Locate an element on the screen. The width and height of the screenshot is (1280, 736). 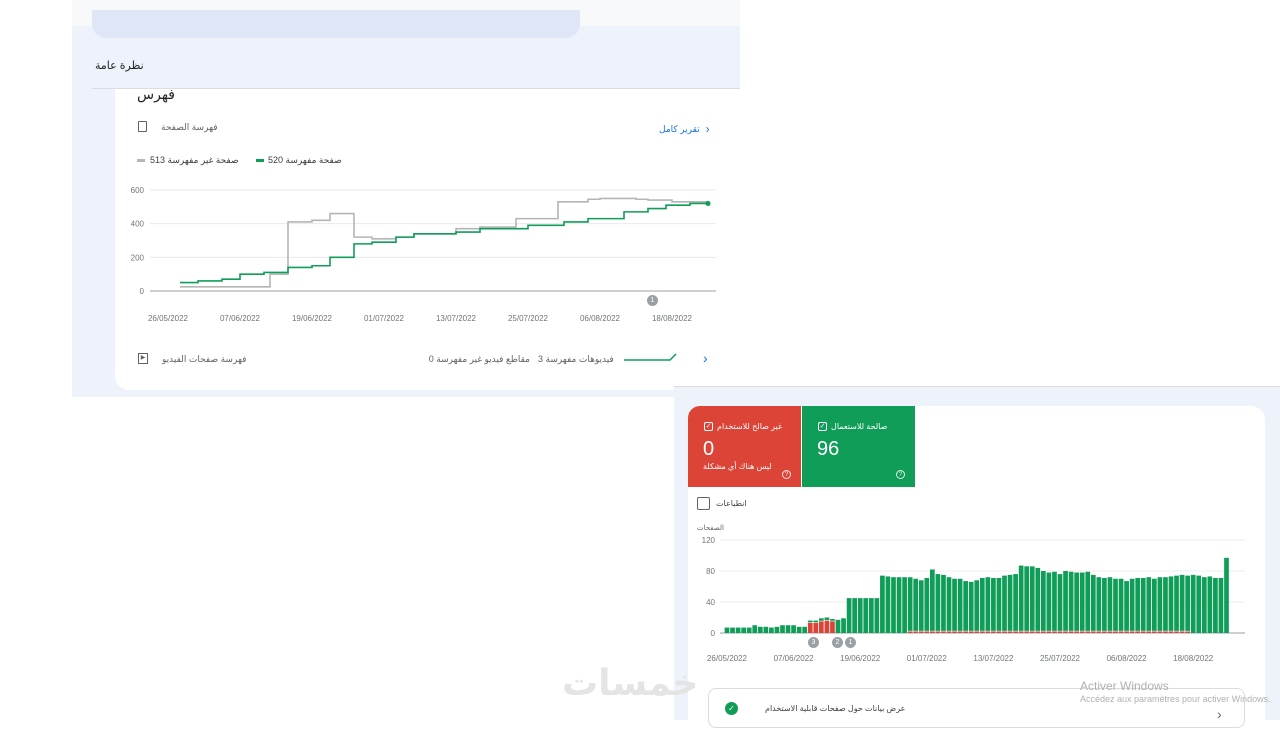
full-report-label: تقرير كامل is located at coordinates (679, 128).